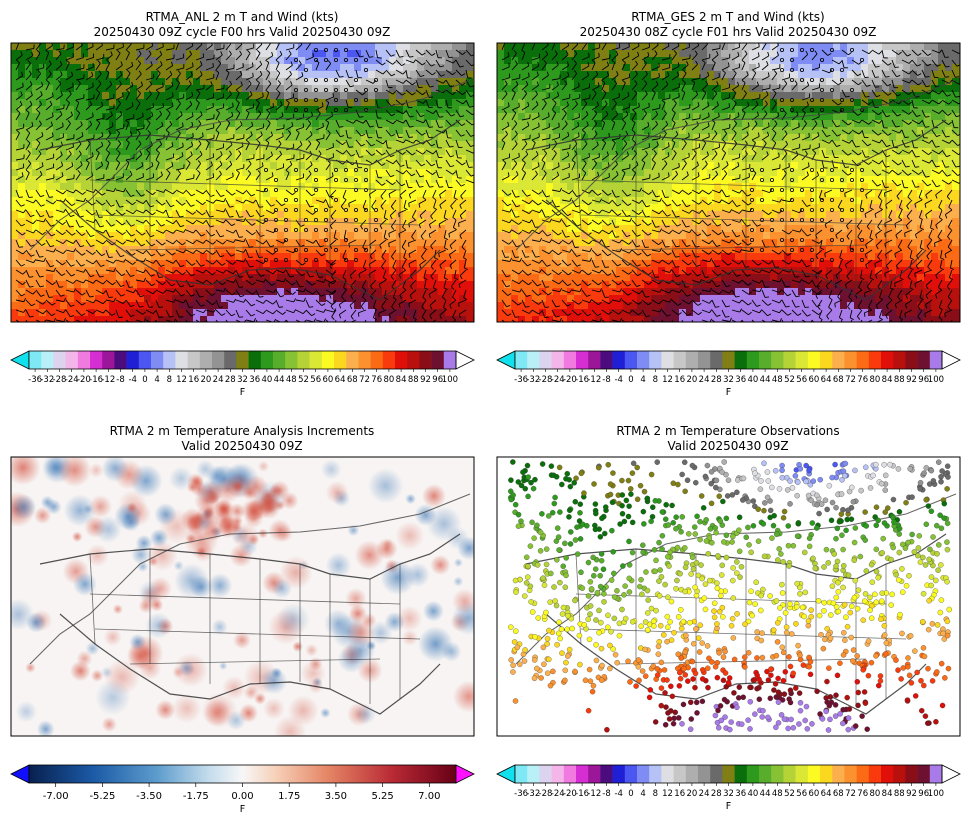 This screenshot has height=828, width=972. What do you see at coordinates (727, 446) in the screenshot?
I see `panel-obs-title-line2: Valid 20250430 09Z` at bounding box center [727, 446].